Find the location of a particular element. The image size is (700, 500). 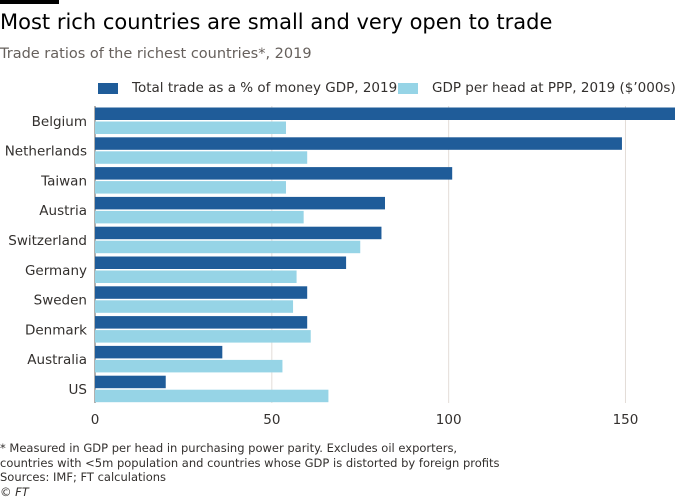

x-tick-label: 100 is located at coordinates (449, 420).